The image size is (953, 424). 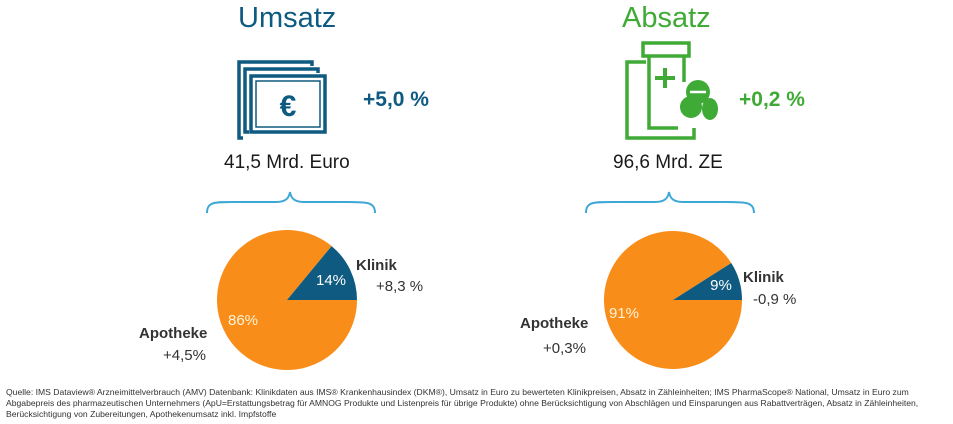 I want to click on absatz-pie-chart: 91% 9%, so click(x=673, y=299).